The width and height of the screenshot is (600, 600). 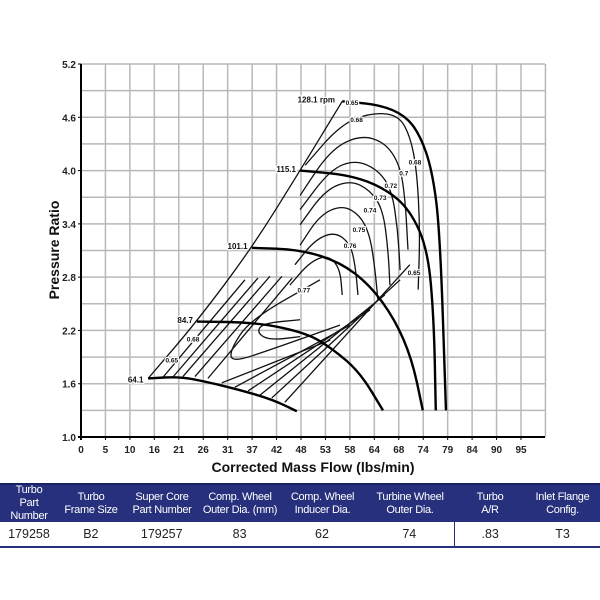 What do you see at coordinates (204, 450) in the screenshot?
I see `x-tick-label: 26` at bounding box center [204, 450].